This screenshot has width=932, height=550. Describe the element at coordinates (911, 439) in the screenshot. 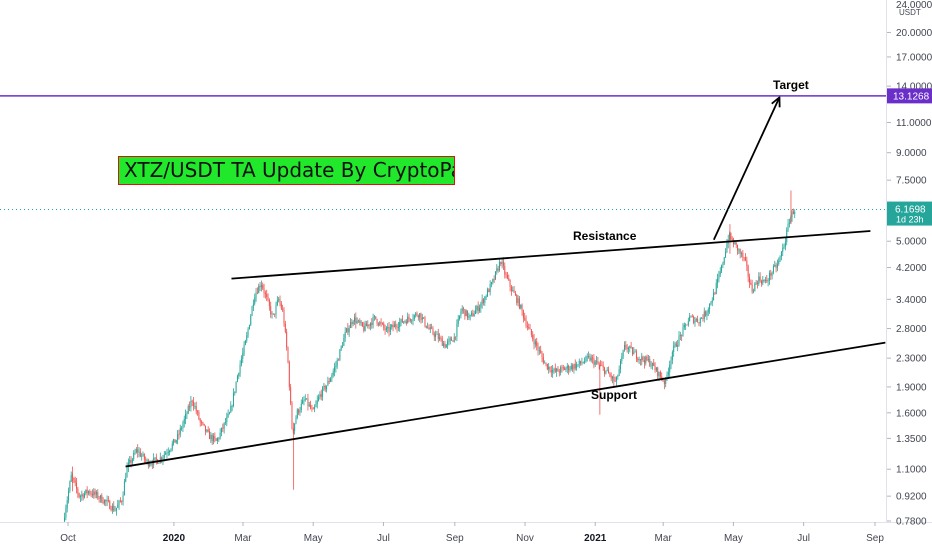

I see `price-tick-label: 1.3500` at that location.